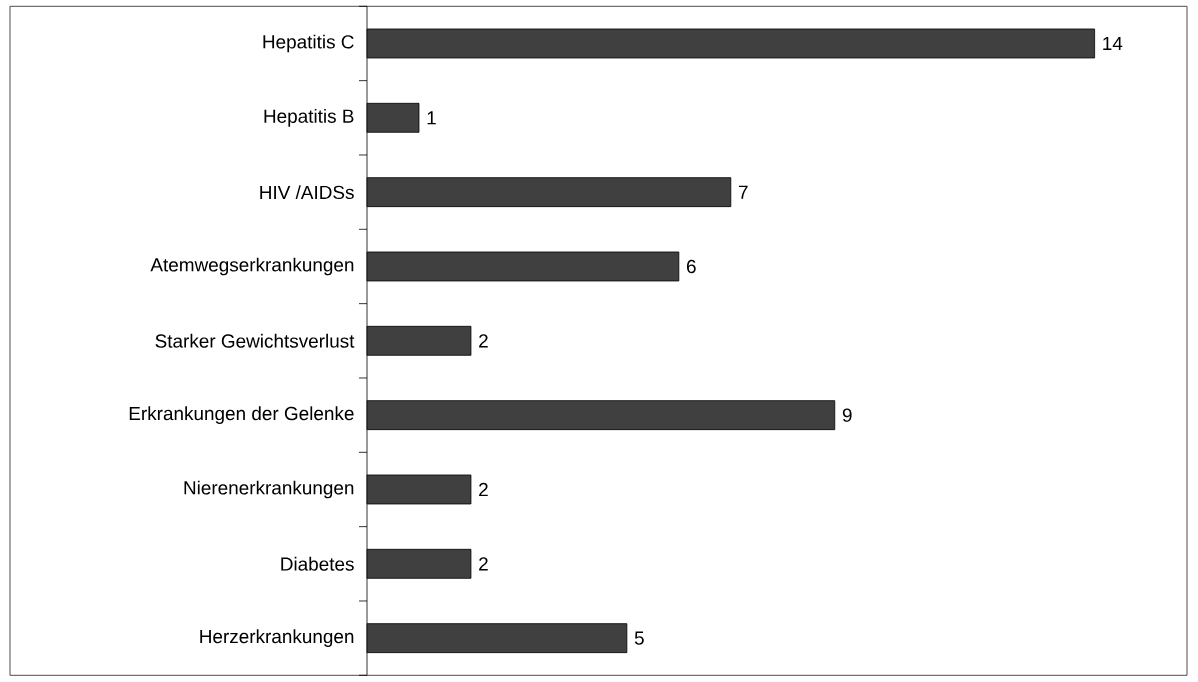 The width and height of the screenshot is (1198, 682). Describe the element at coordinates (252, 266) in the screenshot. I see `y-tick-label: Atemwegserkrankungen` at that location.